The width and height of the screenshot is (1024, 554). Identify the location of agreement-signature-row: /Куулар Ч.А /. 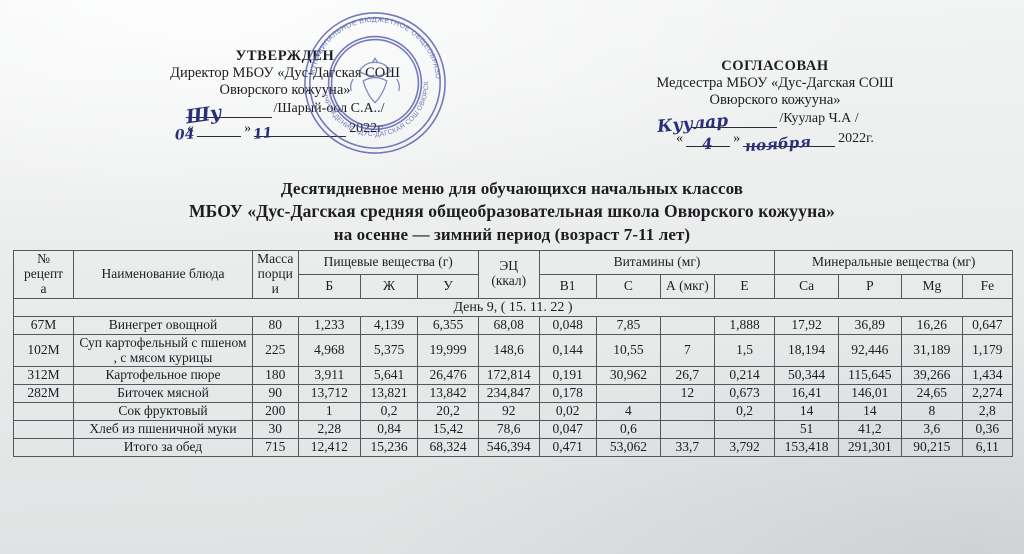
(775, 119).